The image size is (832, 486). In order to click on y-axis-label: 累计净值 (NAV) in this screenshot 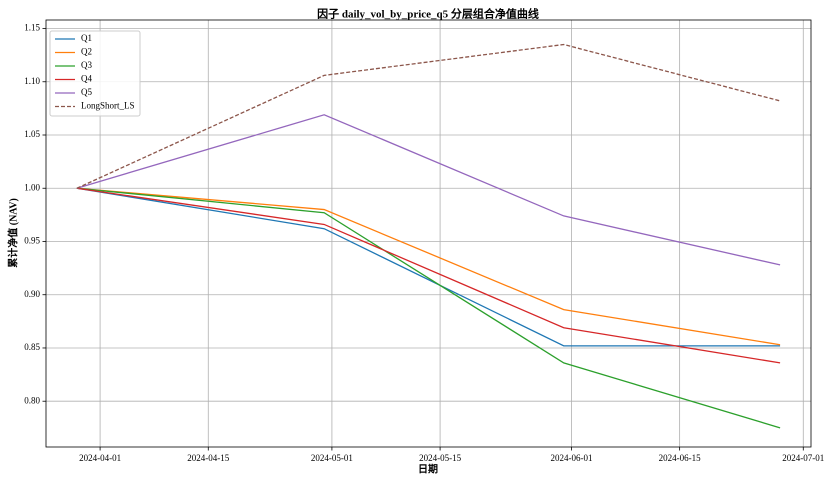, I will do `click(12, 233)`.